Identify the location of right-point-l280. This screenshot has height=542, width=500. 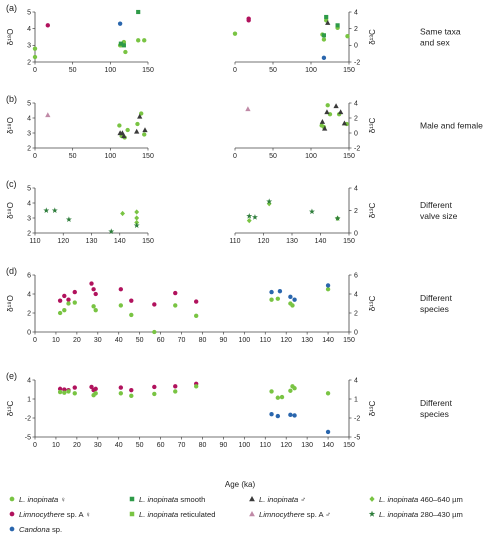
(312, 211).